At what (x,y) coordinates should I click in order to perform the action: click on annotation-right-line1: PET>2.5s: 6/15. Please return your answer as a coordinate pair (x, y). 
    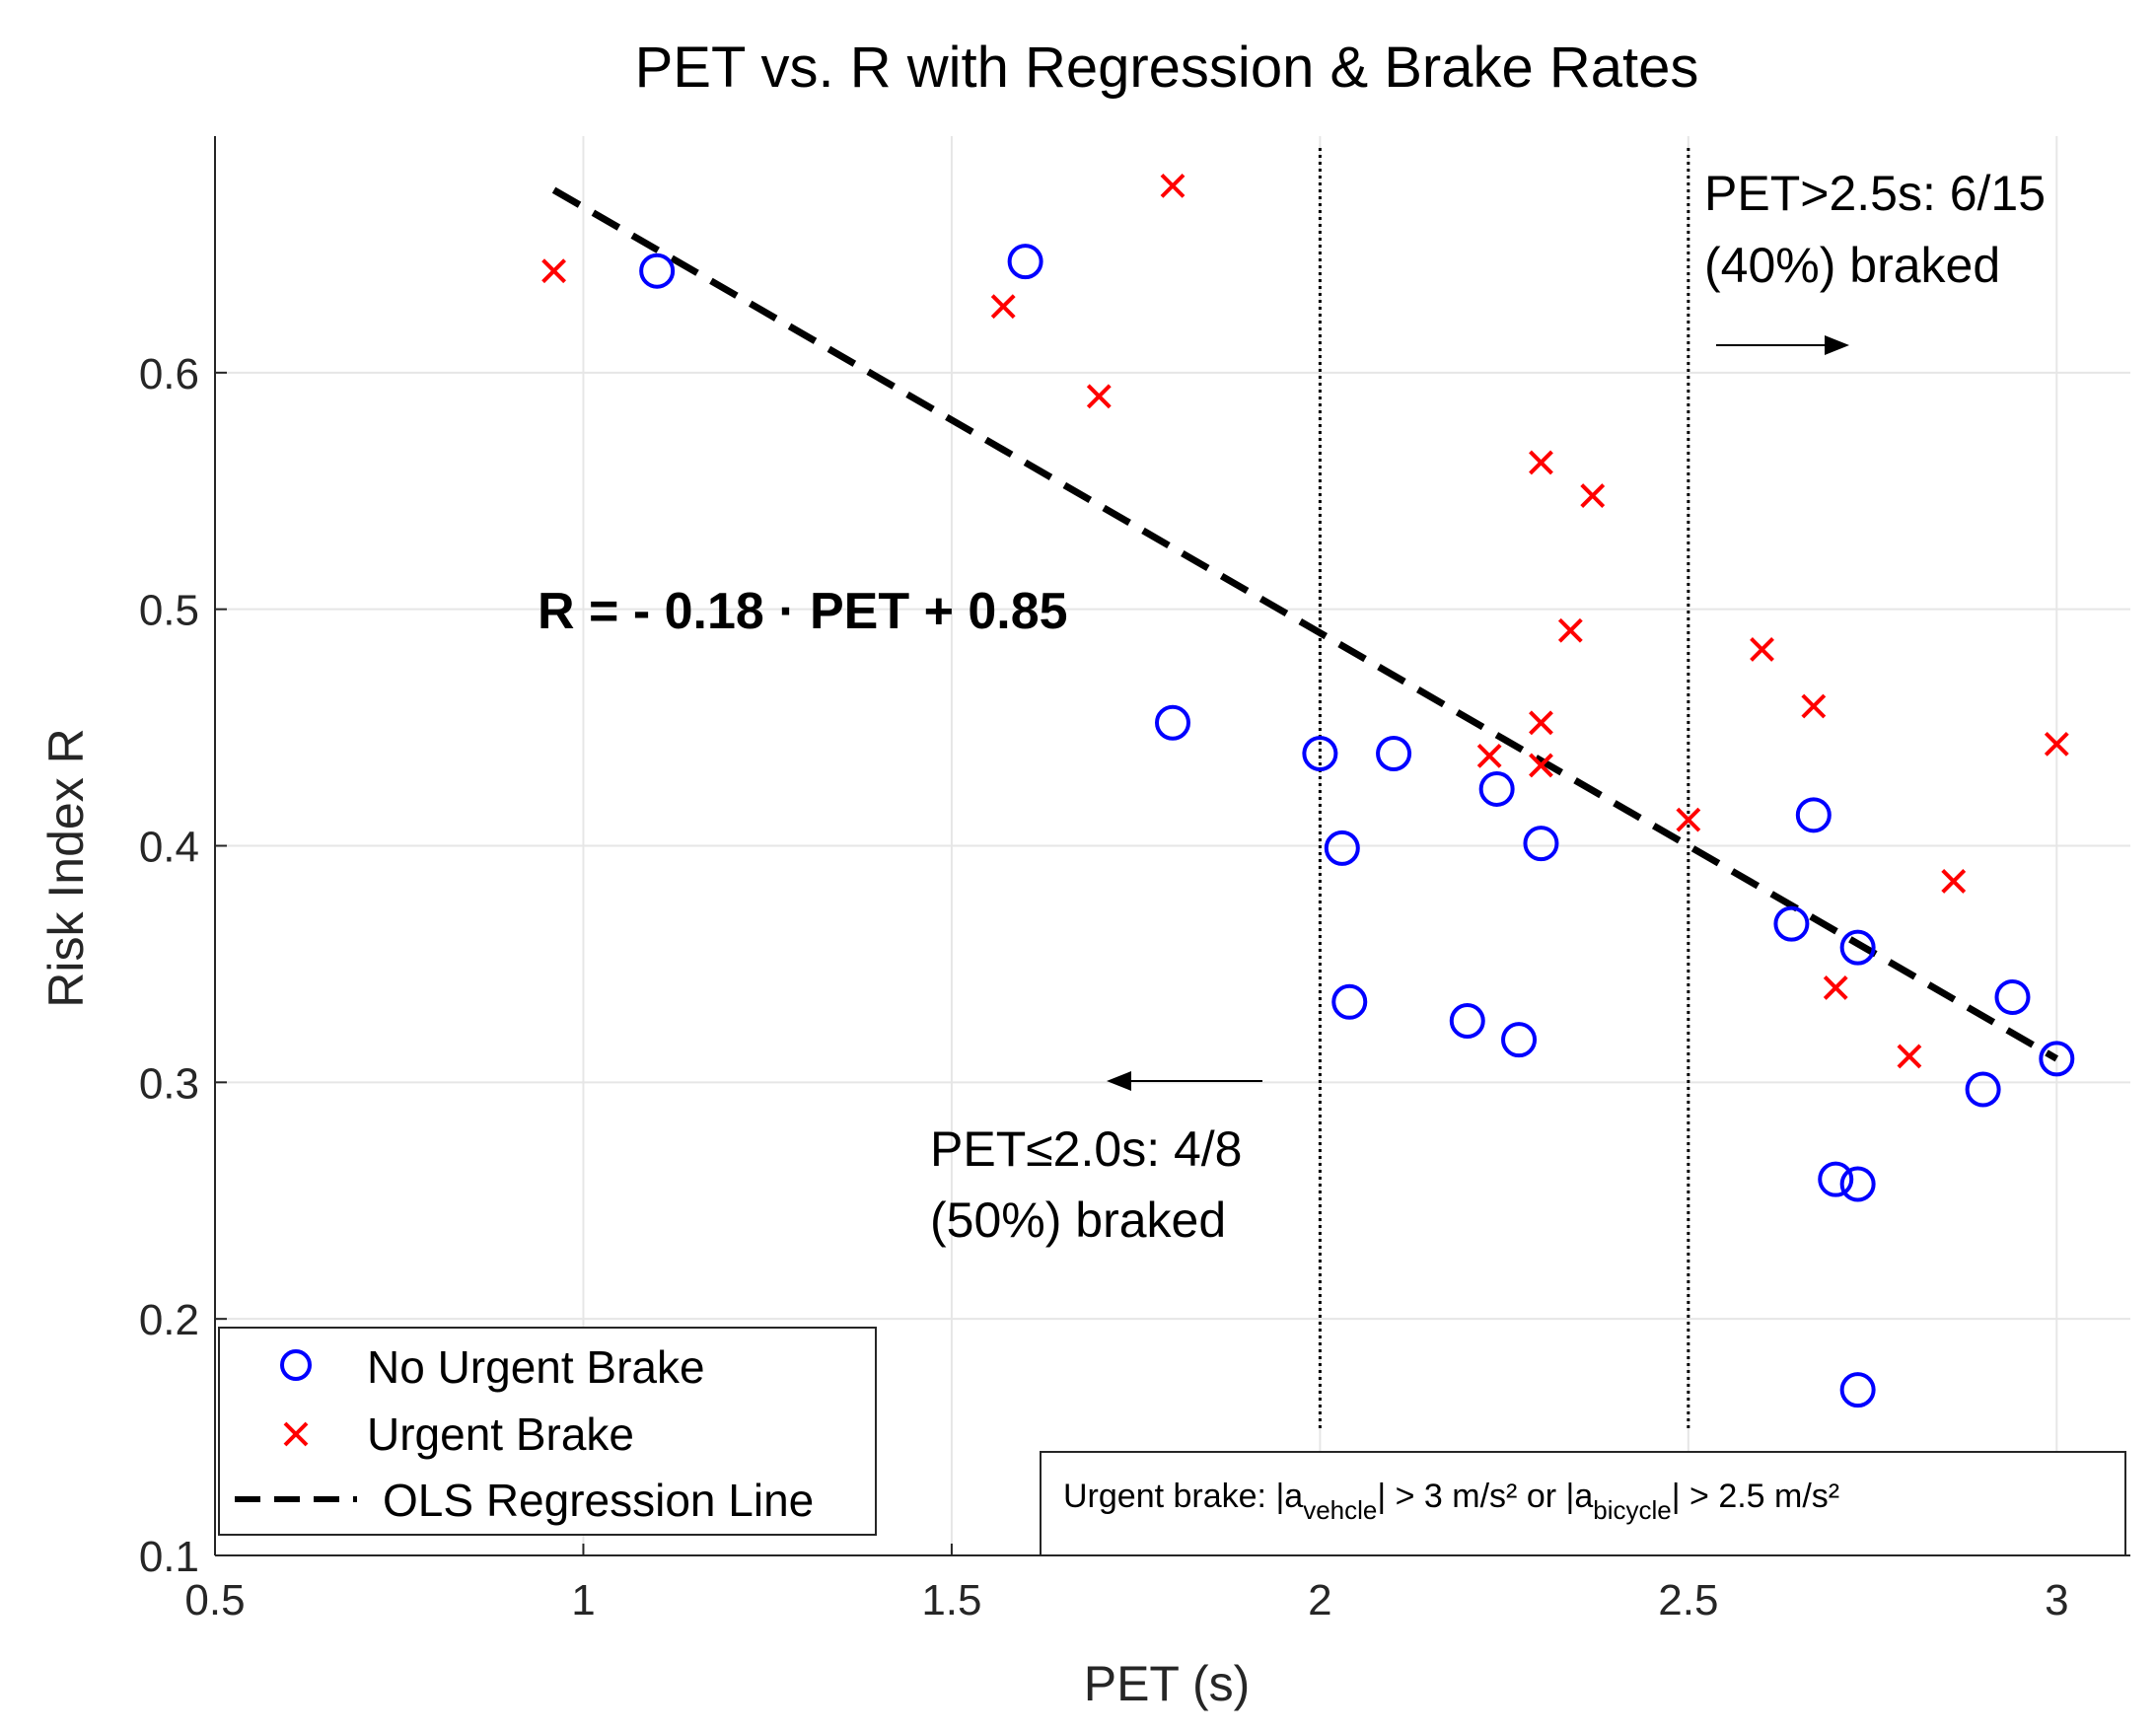
    Looking at the image, I should click on (1875, 193).